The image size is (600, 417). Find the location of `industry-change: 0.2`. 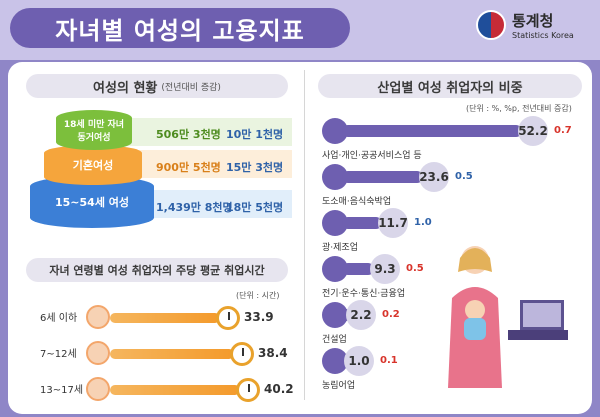

industry-change: 0.2 is located at coordinates (391, 314).